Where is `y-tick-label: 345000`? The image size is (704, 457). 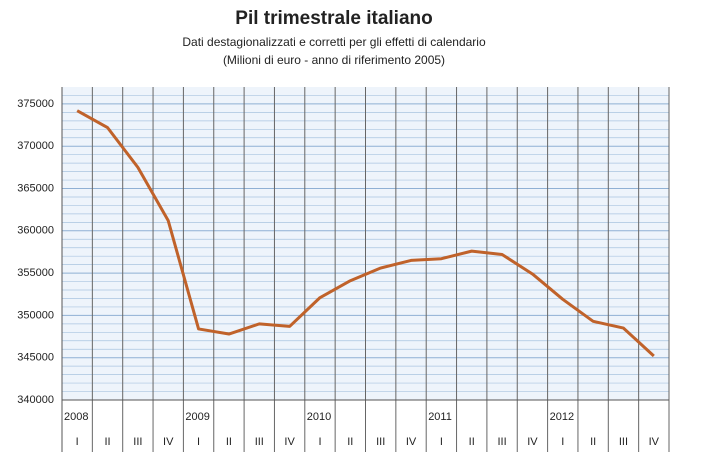 y-tick-label: 345000 is located at coordinates (35, 358).